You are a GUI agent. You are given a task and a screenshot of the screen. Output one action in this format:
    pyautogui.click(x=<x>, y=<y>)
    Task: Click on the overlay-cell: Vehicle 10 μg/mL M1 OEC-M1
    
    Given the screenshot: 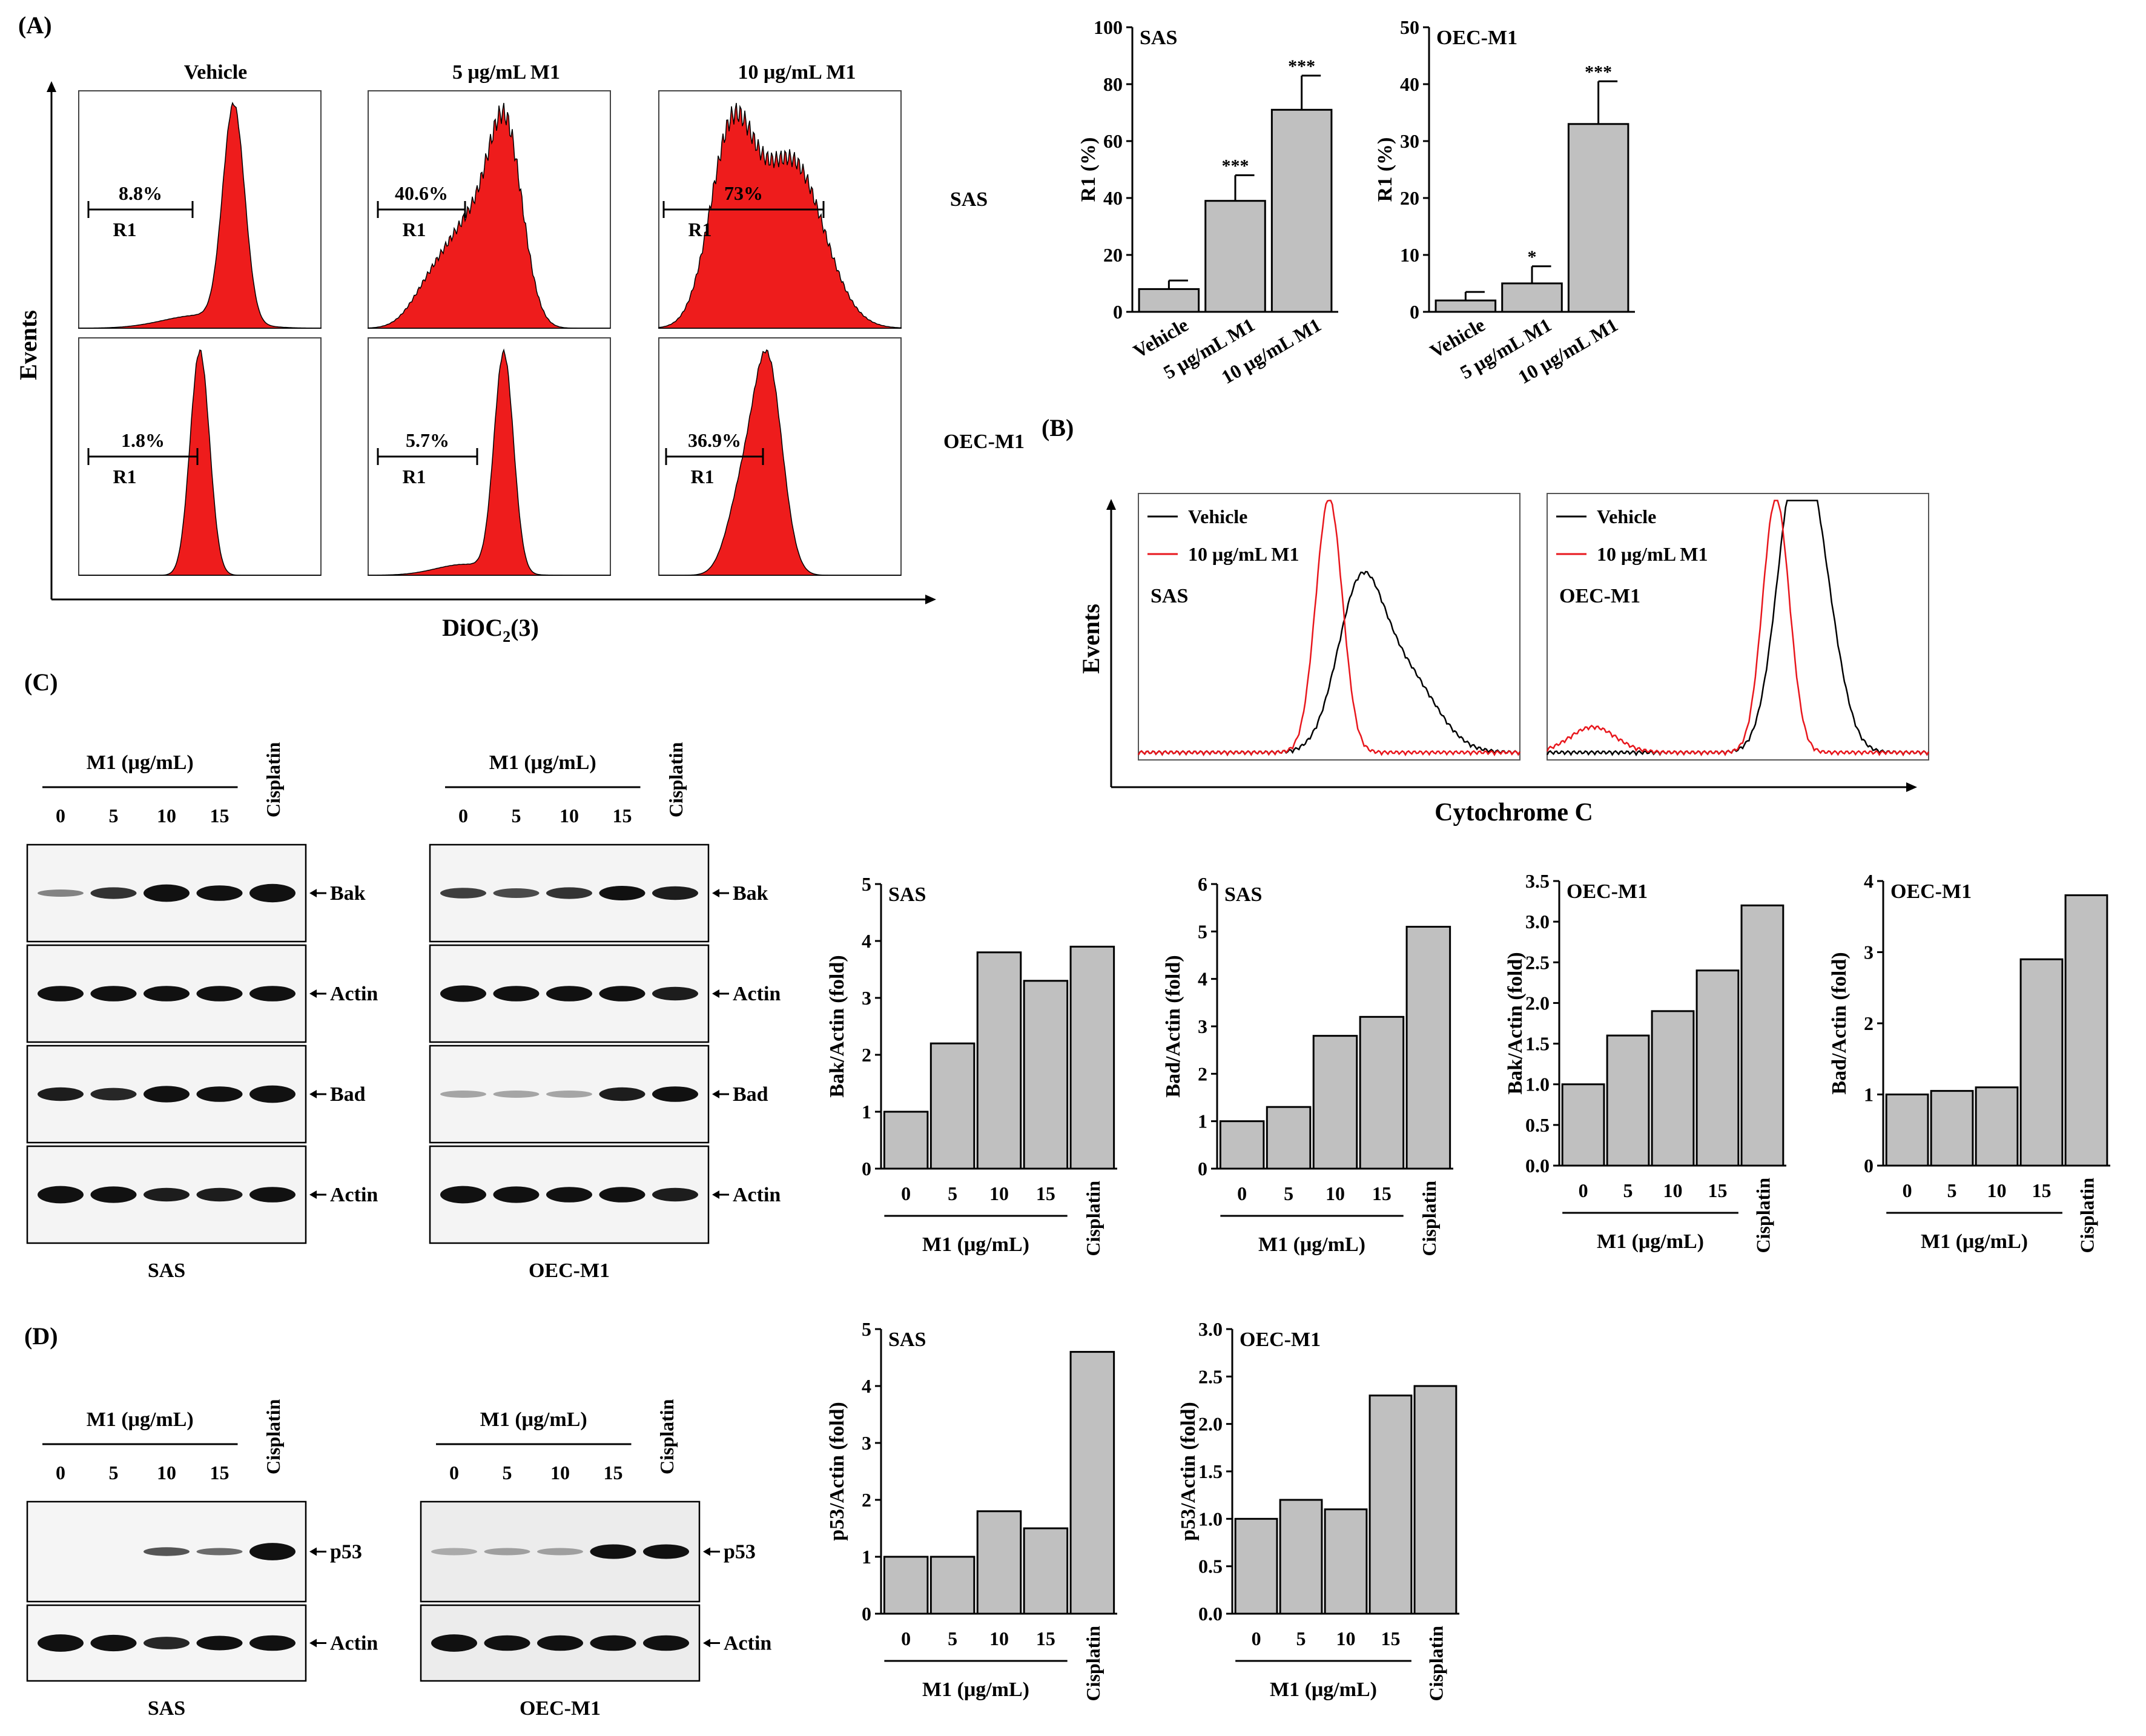 What is the action you would take?
    pyautogui.click(x=1738, y=627)
    